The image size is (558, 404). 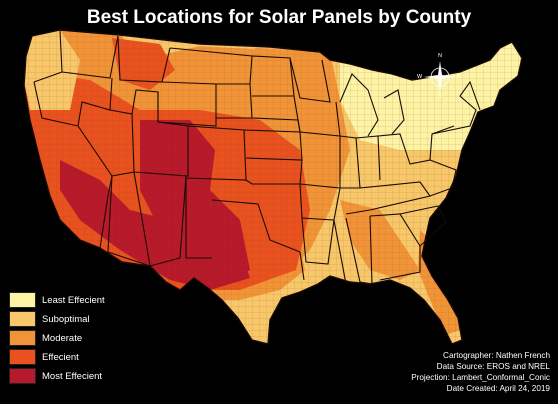 What do you see at coordinates (62, 338) in the screenshot?
I see `legend-label: Moderate` at bounding box center [62, 338].